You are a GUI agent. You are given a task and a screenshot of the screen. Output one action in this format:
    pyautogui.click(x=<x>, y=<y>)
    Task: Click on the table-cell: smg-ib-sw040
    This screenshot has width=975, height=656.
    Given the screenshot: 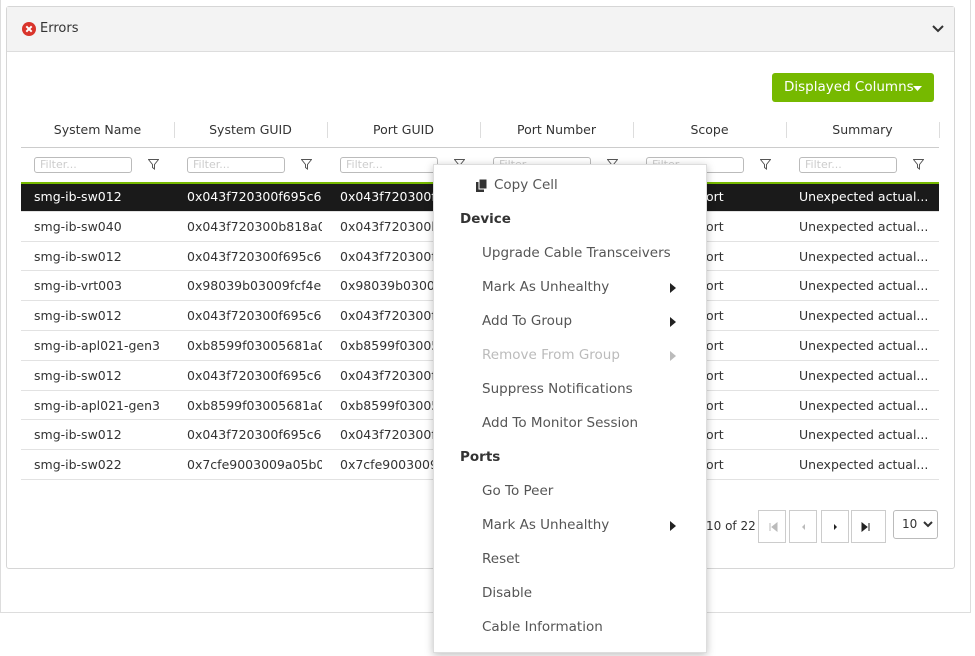 What is the action you would take?
    pyautogui.click(x=78, y=226)
    